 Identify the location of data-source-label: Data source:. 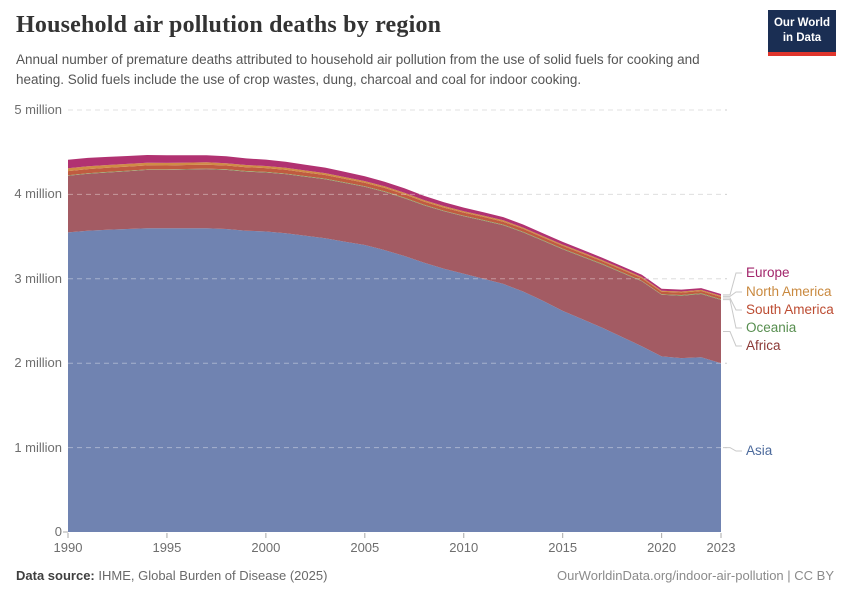
(55, 575).